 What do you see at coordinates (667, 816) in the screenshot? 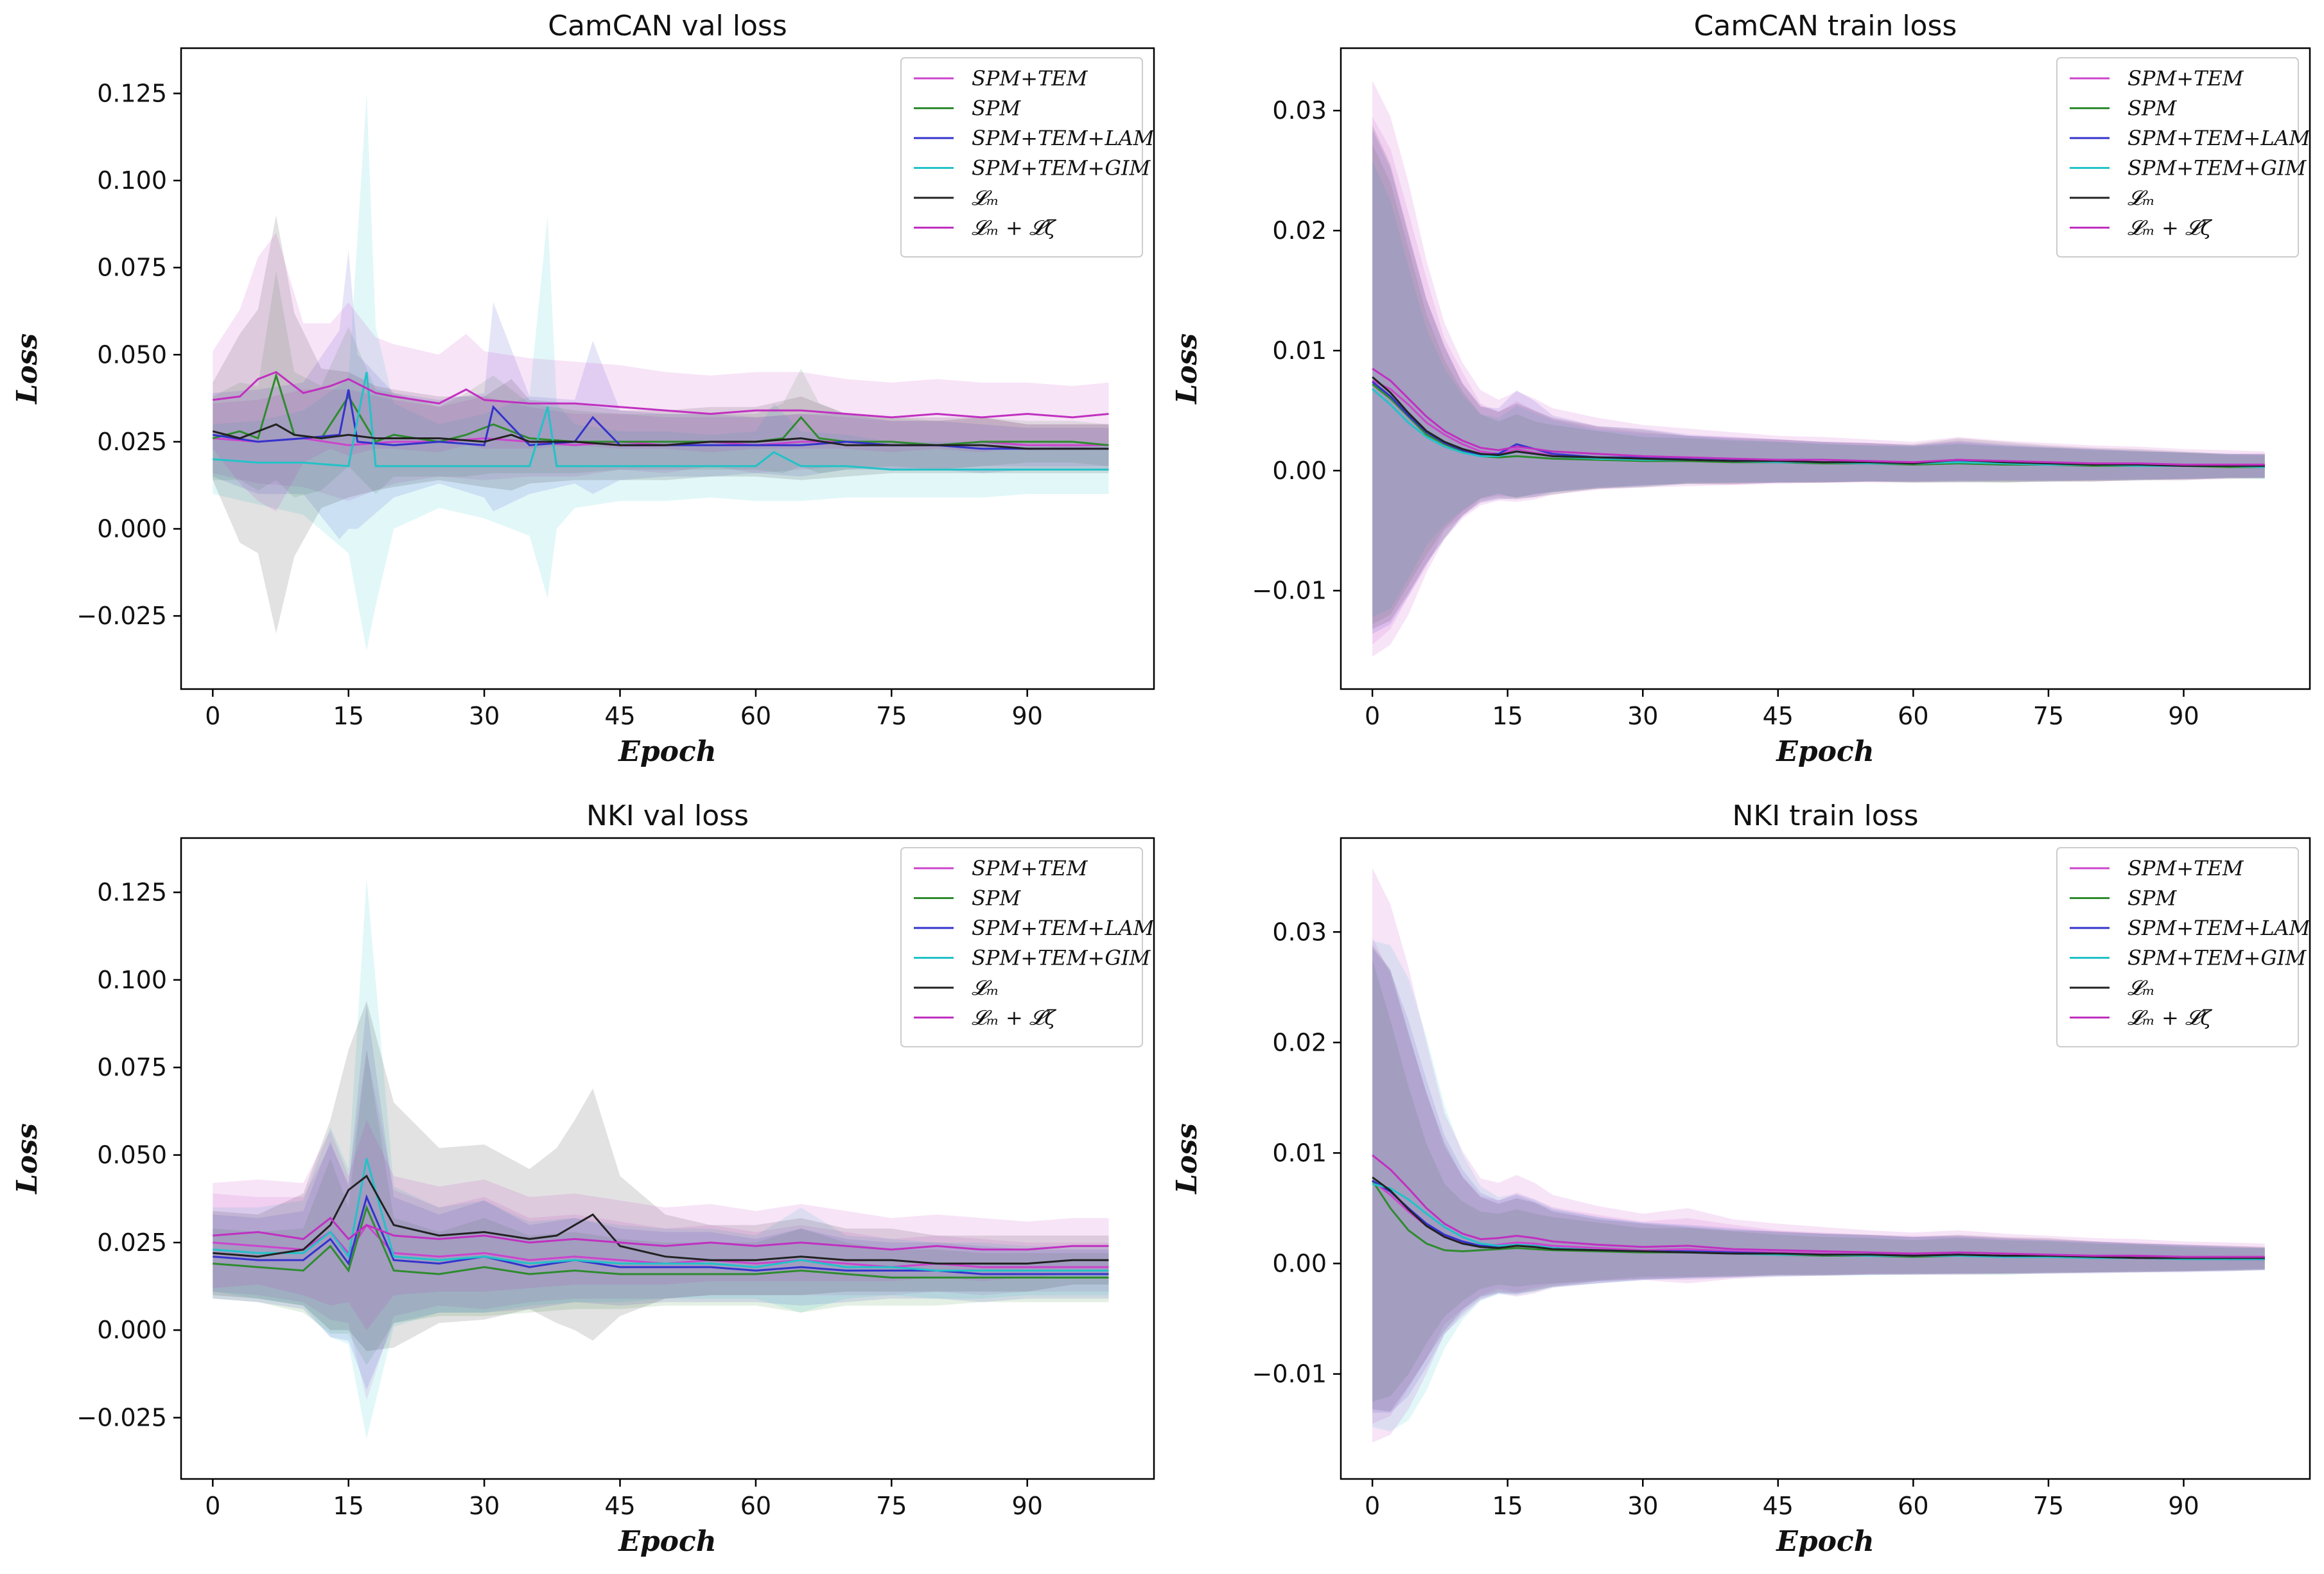
I see `chart-title: NKI val loss` at bounding box center [667, 816].